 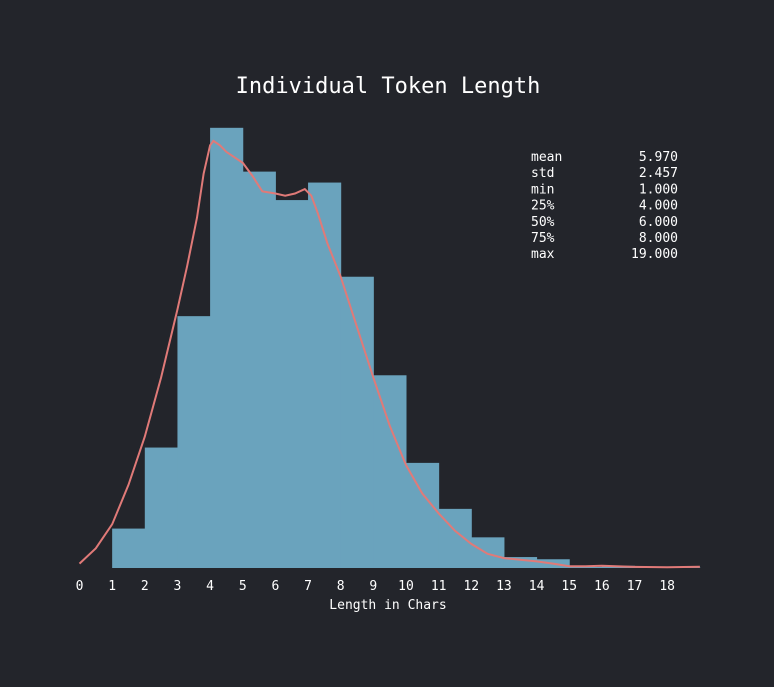 I want to click on x-axis-label: Length in Chars, so click(x=387, y=605).